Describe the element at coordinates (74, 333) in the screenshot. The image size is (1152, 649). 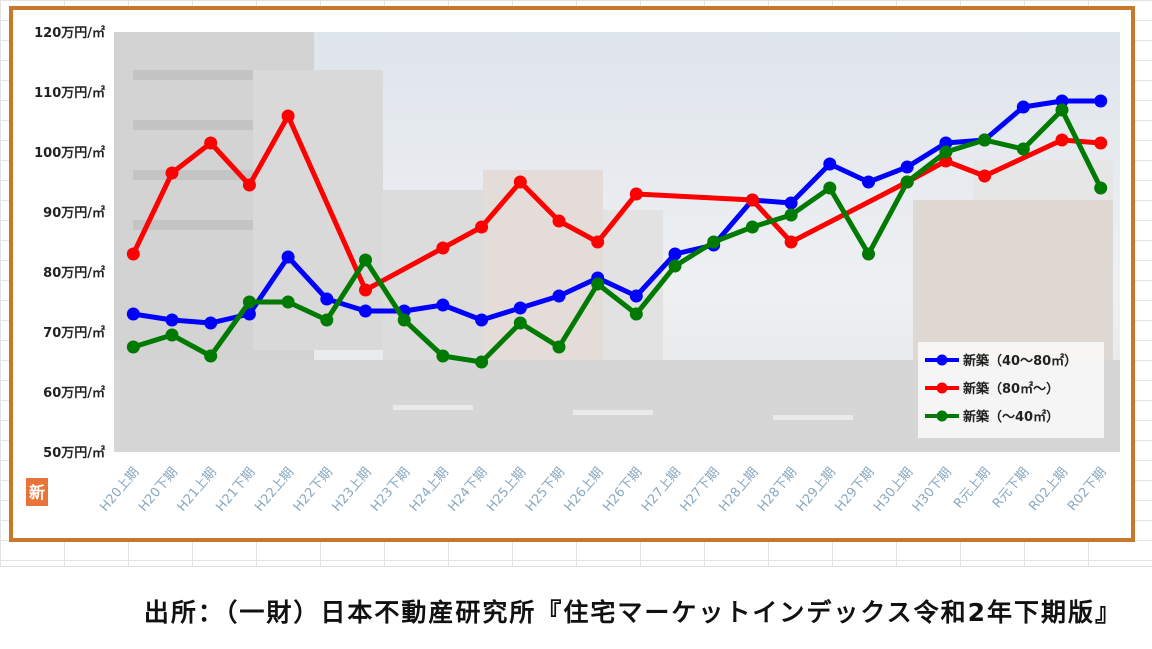
I see `y-tick-label: 70万円/㎡` at that location.